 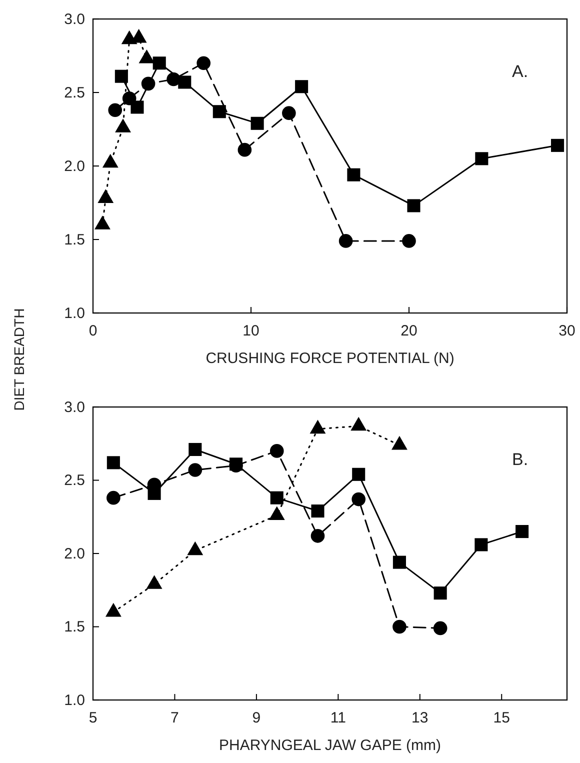 I want to click on x-tick-label: 13, so click(x=420, y=718).